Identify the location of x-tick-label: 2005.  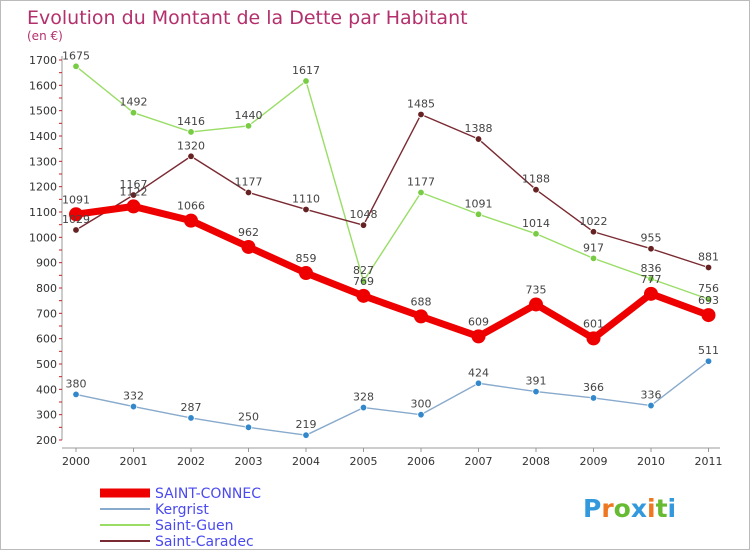
(364, 461).